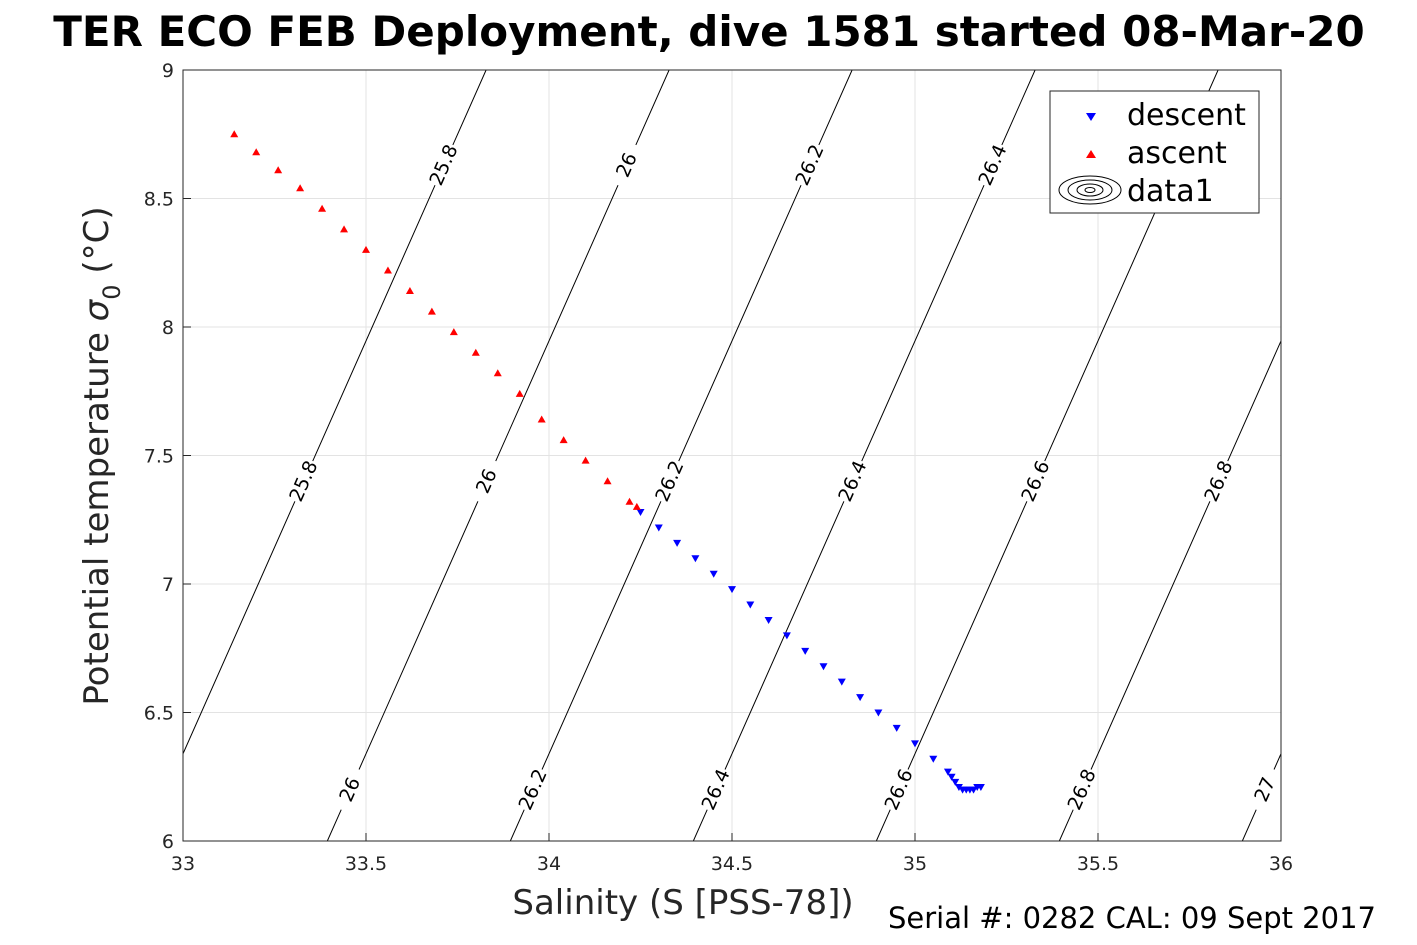  Describe the element at coordinates (732, 864) in the screenshot. I see `x-tick-label: 34.5` at that location.